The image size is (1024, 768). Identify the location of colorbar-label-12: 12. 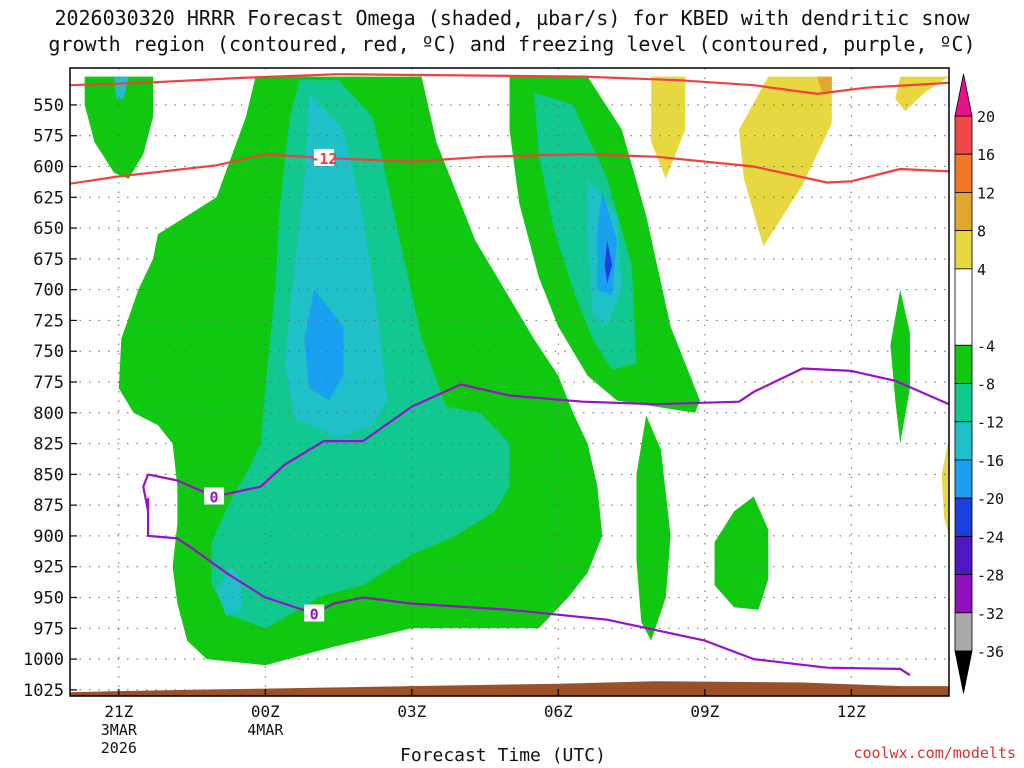
(986, 193).